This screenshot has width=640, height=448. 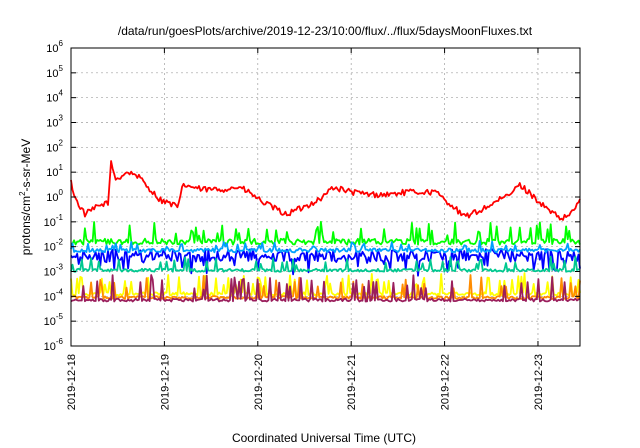 I want to click on y-tick-exp: -1, so click(x=60, y=217).